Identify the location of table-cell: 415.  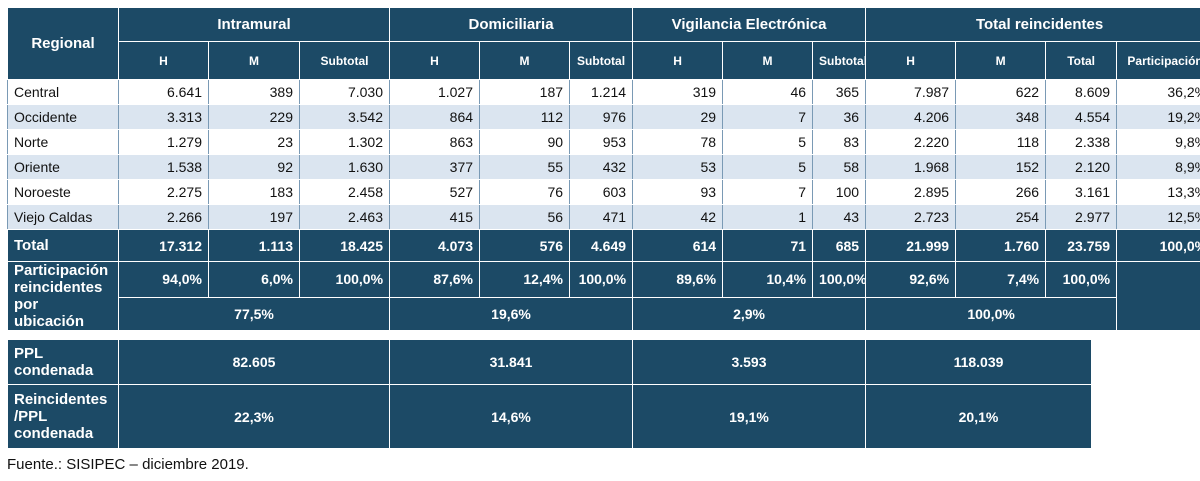
(435, 217).